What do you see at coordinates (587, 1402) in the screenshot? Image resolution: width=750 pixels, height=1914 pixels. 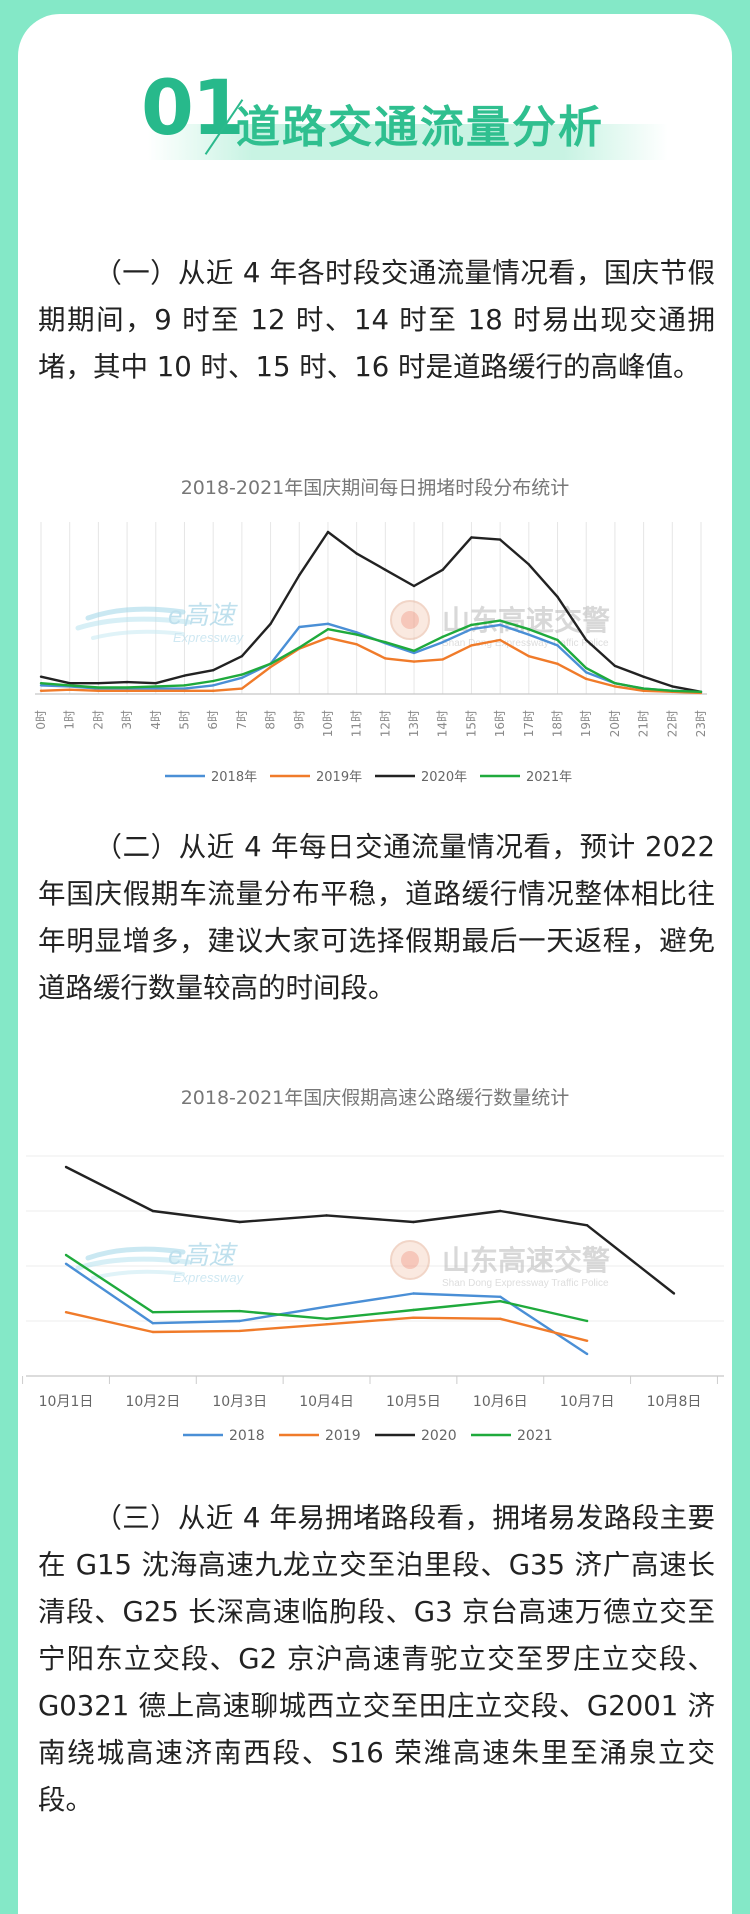 I see `x-tick-label: 10月7日` at bounding box center [587, 1402].